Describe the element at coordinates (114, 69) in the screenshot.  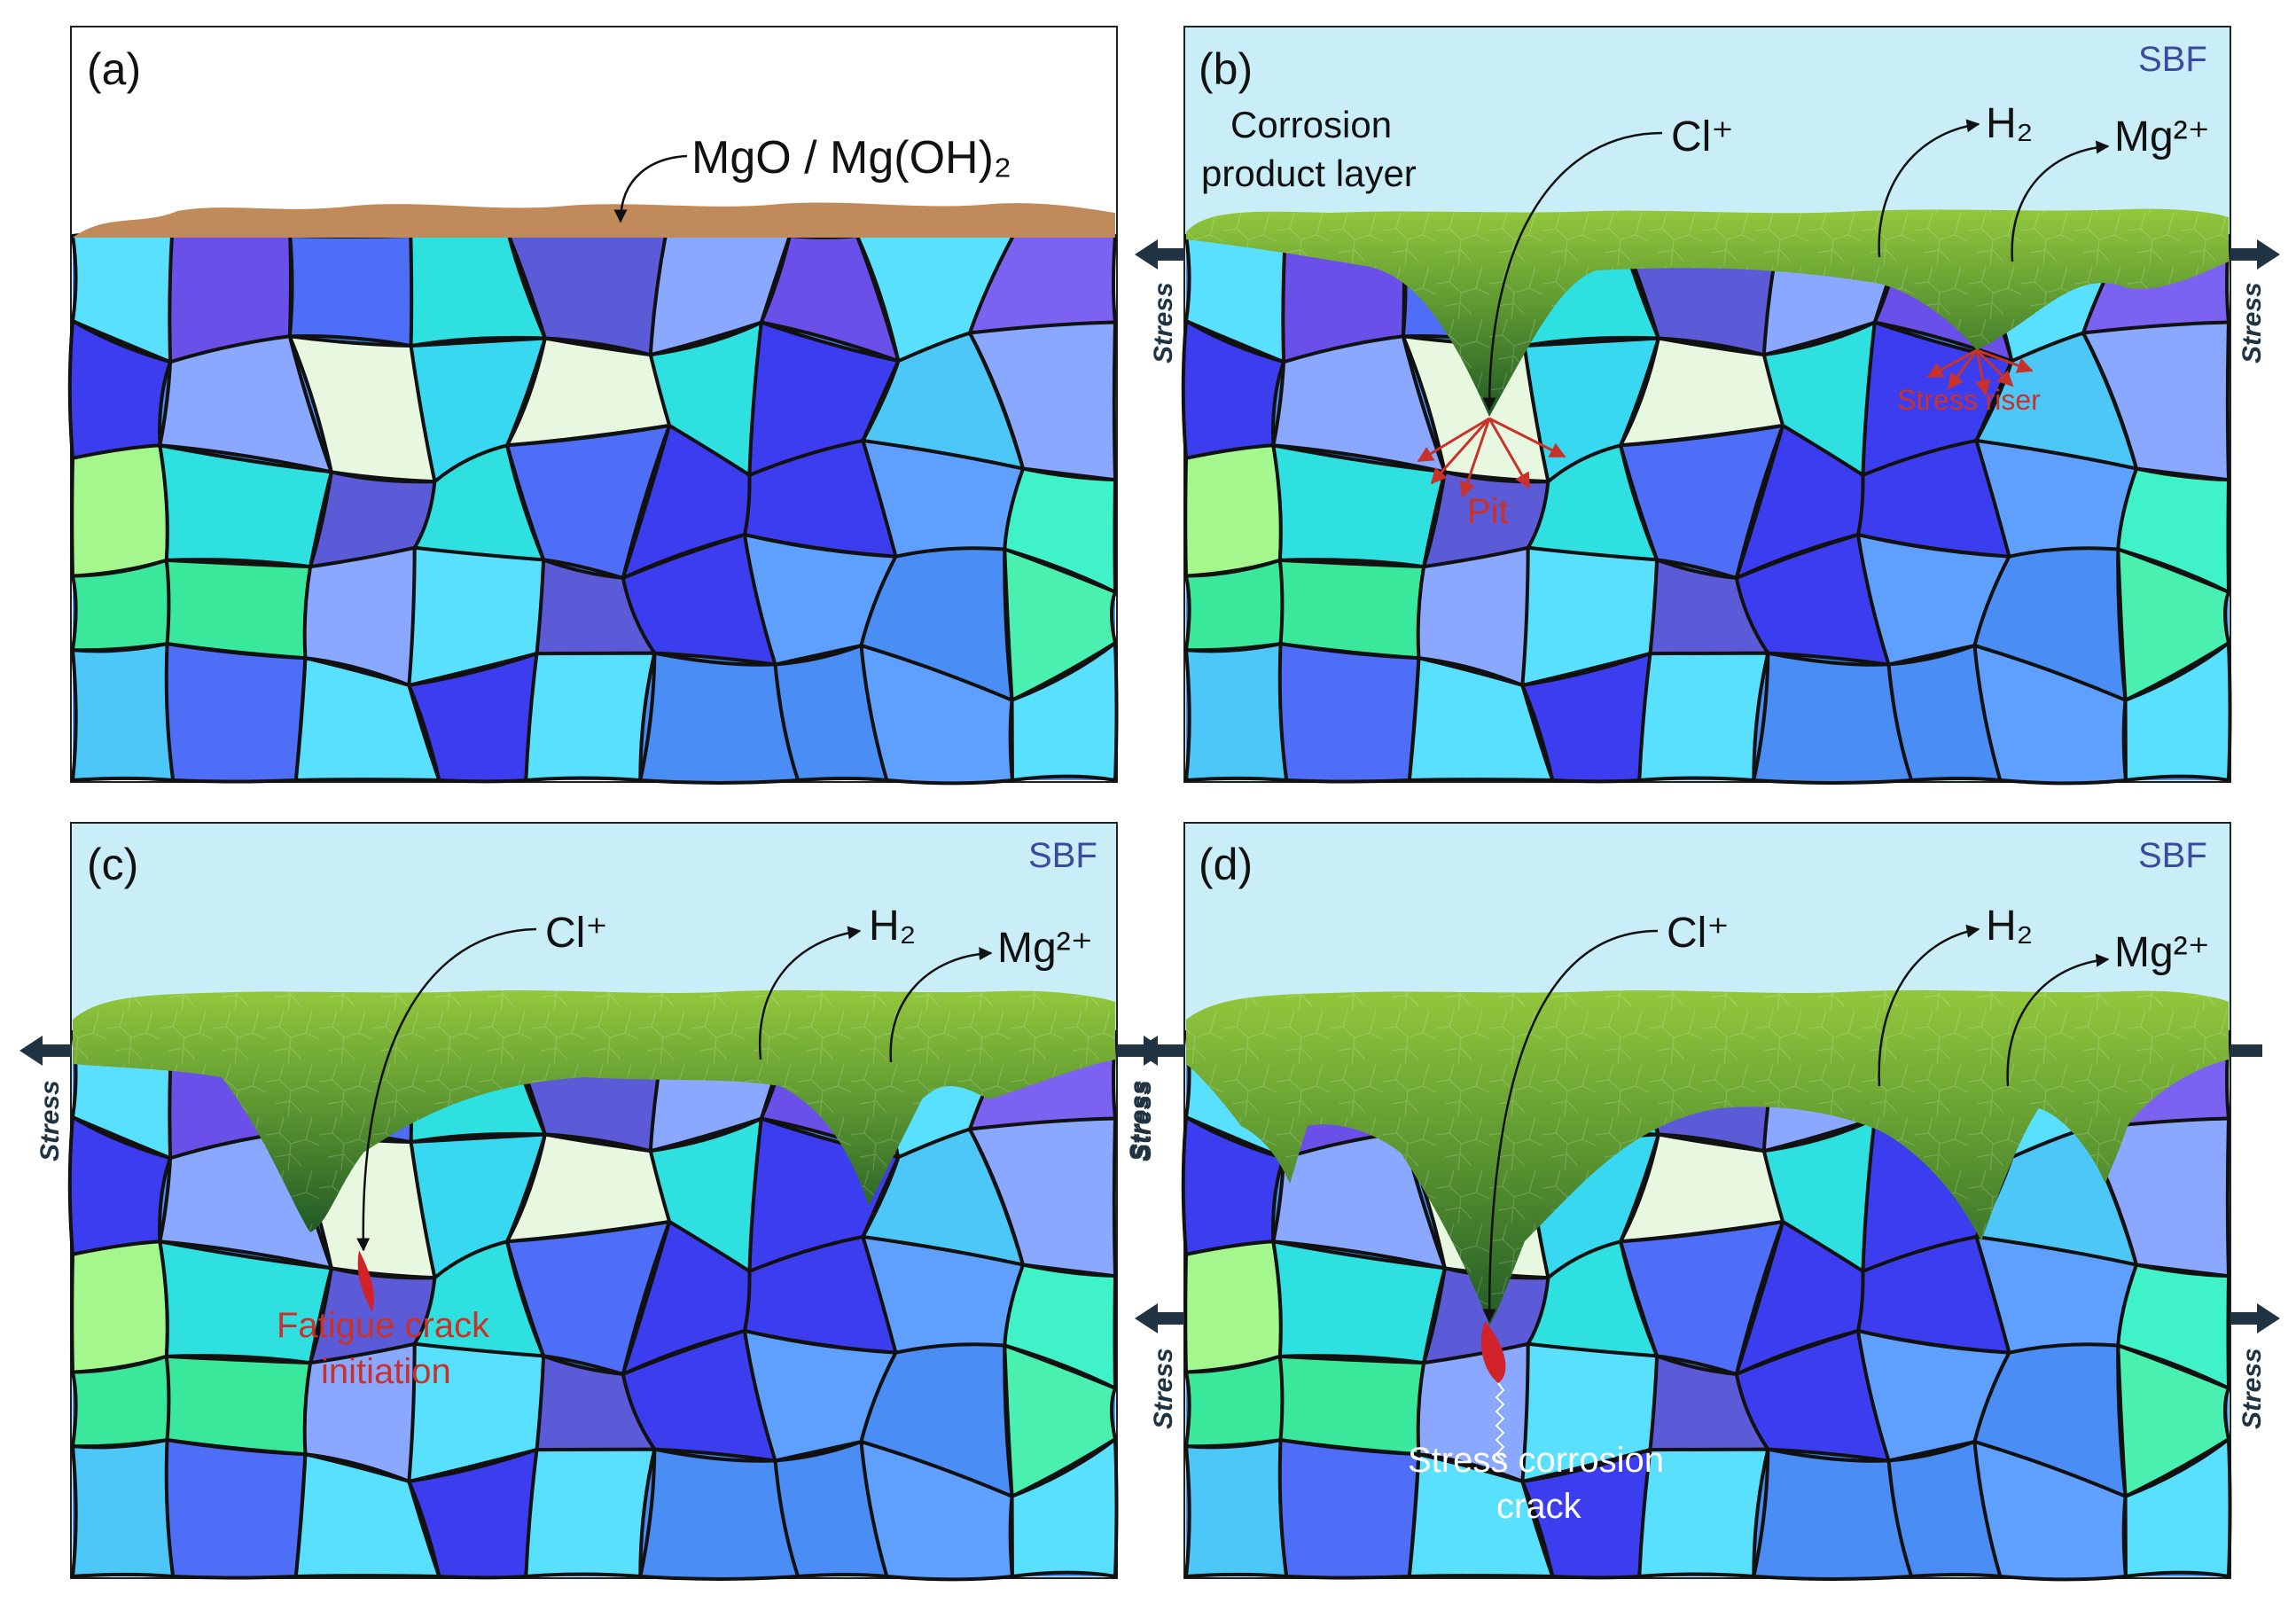
I see `panel-label: (a)` at that location.